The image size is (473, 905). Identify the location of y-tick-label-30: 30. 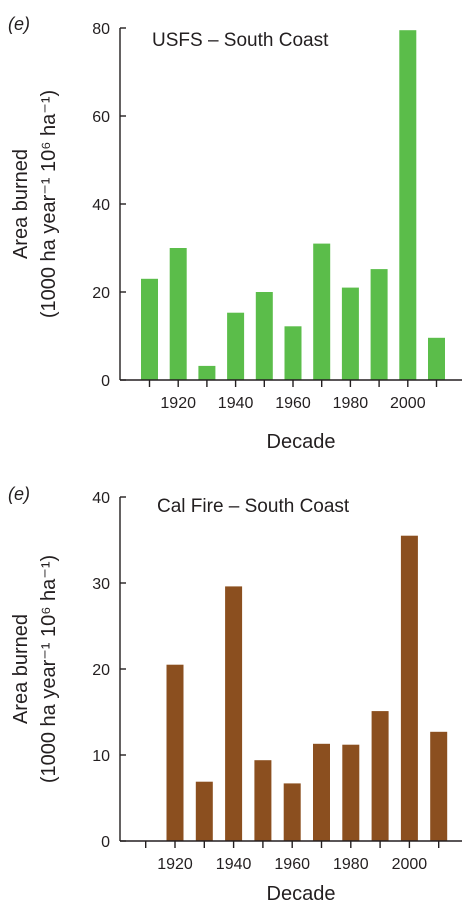
(101, 584).